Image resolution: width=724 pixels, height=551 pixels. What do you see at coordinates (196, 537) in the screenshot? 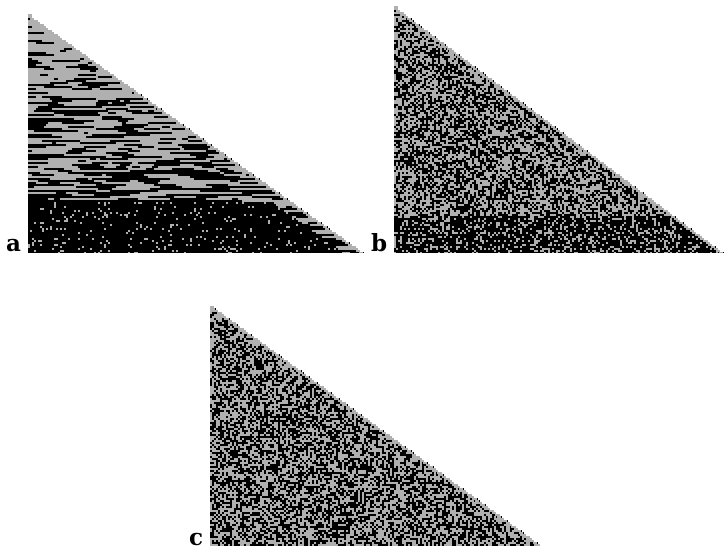
I see `panel-c-label: c` at bounding box center [196, 537].